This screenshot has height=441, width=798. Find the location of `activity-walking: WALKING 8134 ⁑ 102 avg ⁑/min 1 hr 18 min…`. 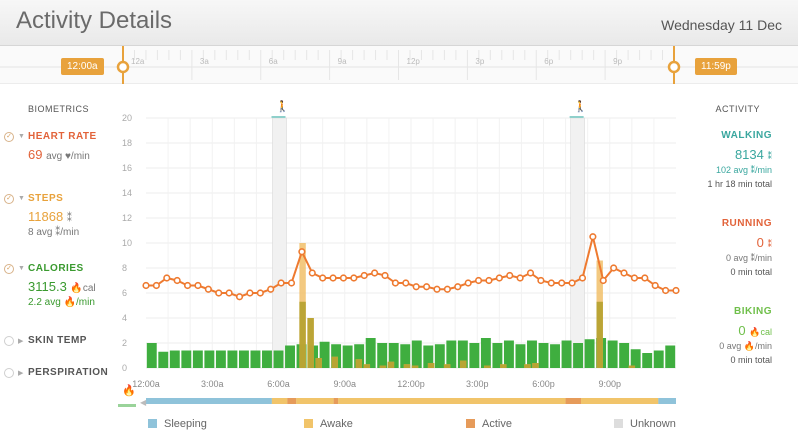

activity-walking: WALKING 8134 ⁑ 102 avg ⁑/min 1 hr 18 min… is located at coordinates (722, 159).